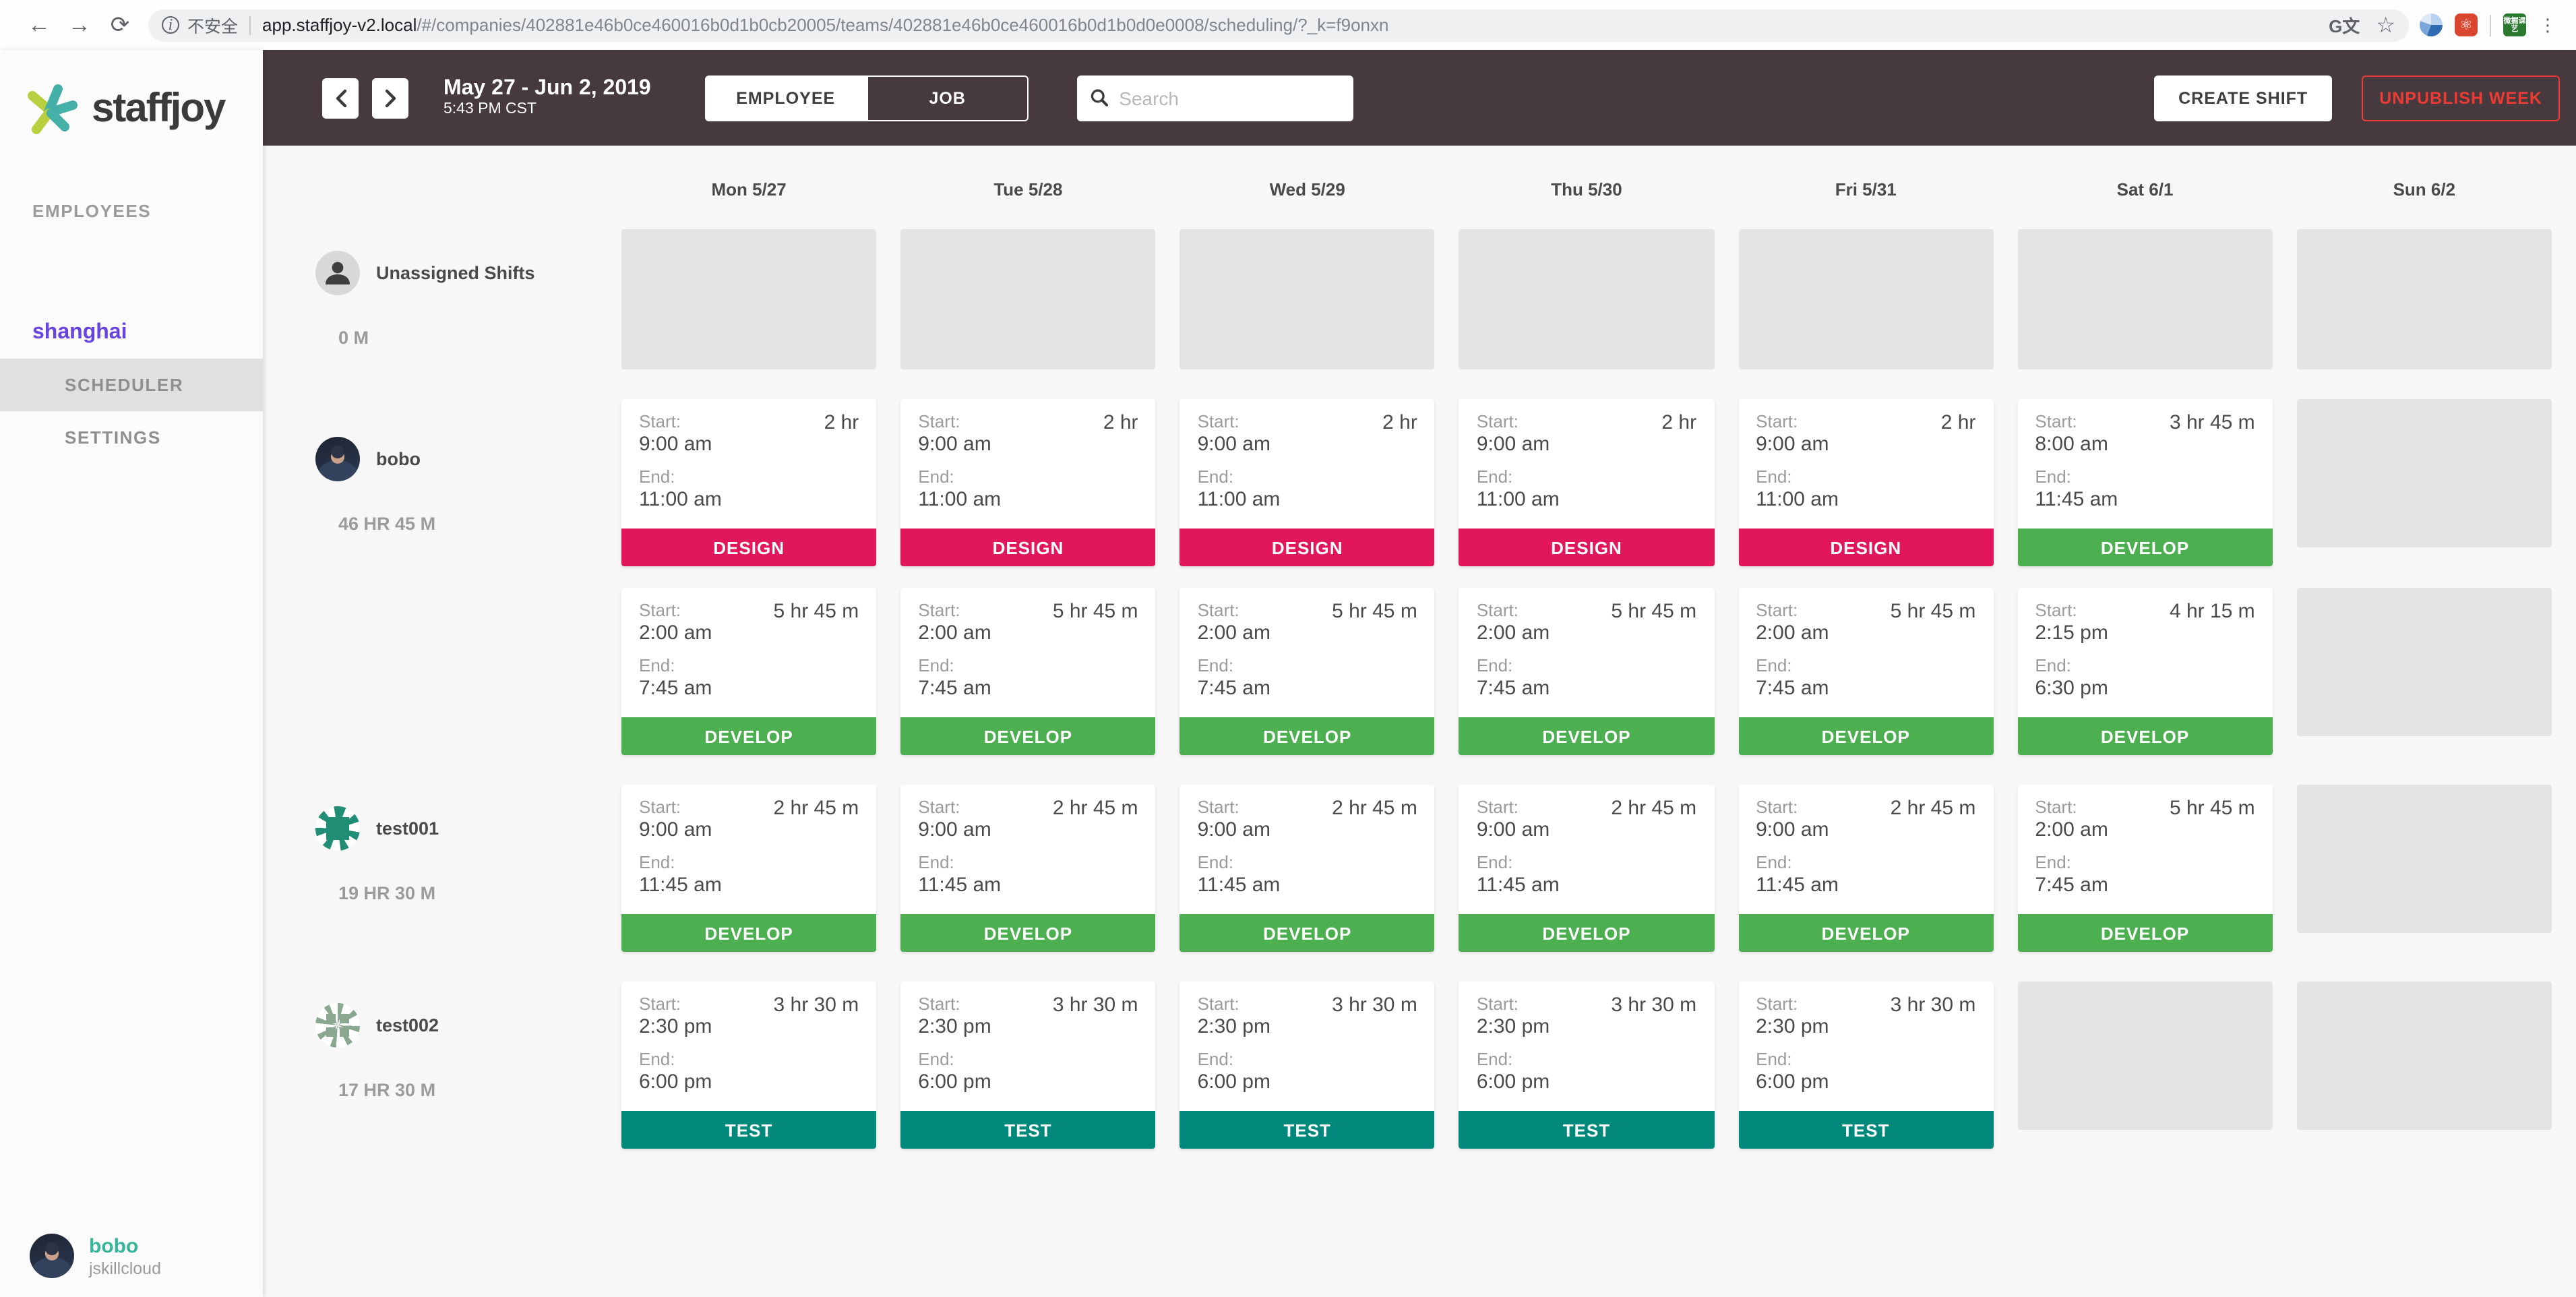 Image resolution: width=2576 pixels, height=1297 pixels. I want to click on forward-icon: →, so click(80, 24).